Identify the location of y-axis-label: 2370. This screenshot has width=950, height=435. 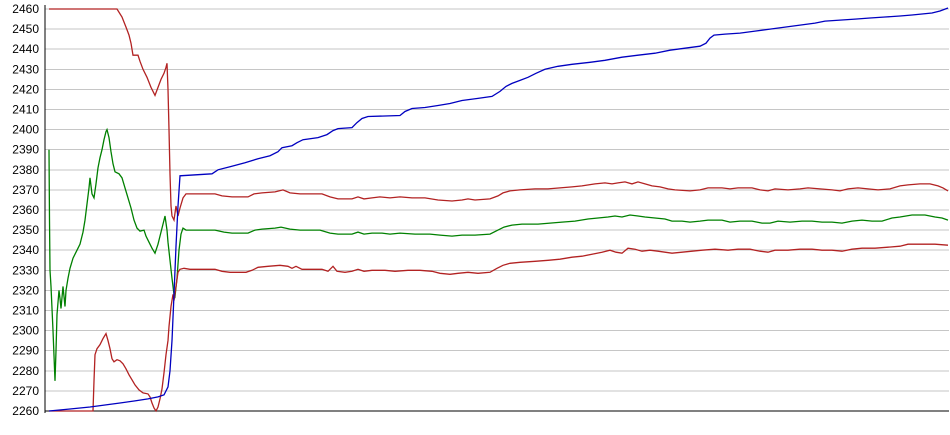
(25, 190).